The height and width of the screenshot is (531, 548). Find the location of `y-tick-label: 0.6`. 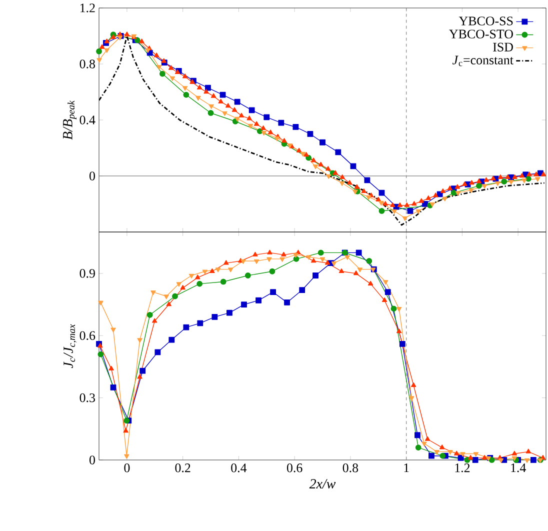

y-tick-label: 0.6 is located at coordinates (88, 335).